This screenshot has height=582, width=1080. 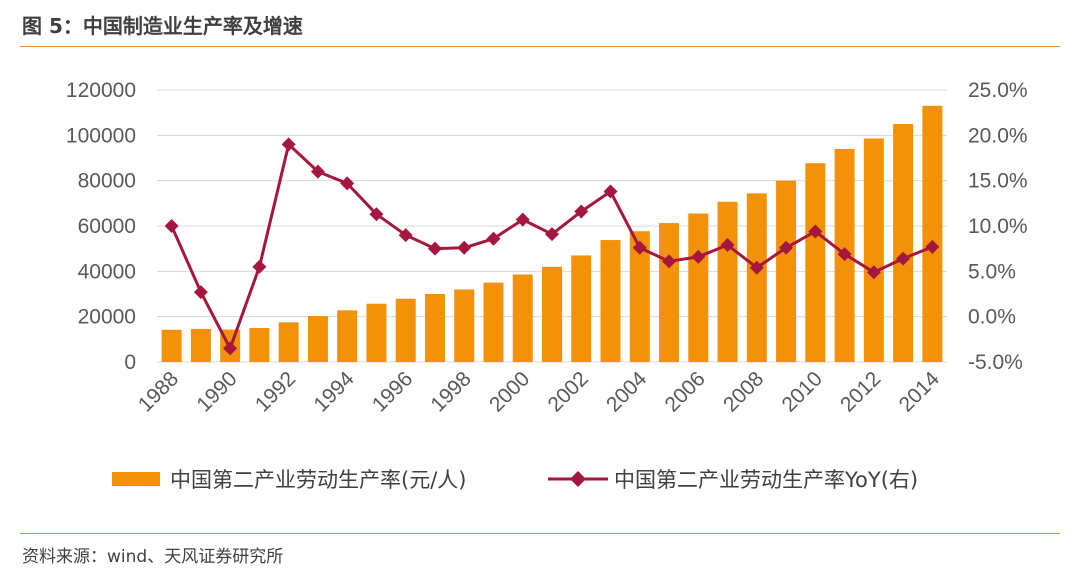 What do you see at coordinates (669, 261) in the screenshot?
I see `yoy-point-2005` at bounding box center [669, 261].